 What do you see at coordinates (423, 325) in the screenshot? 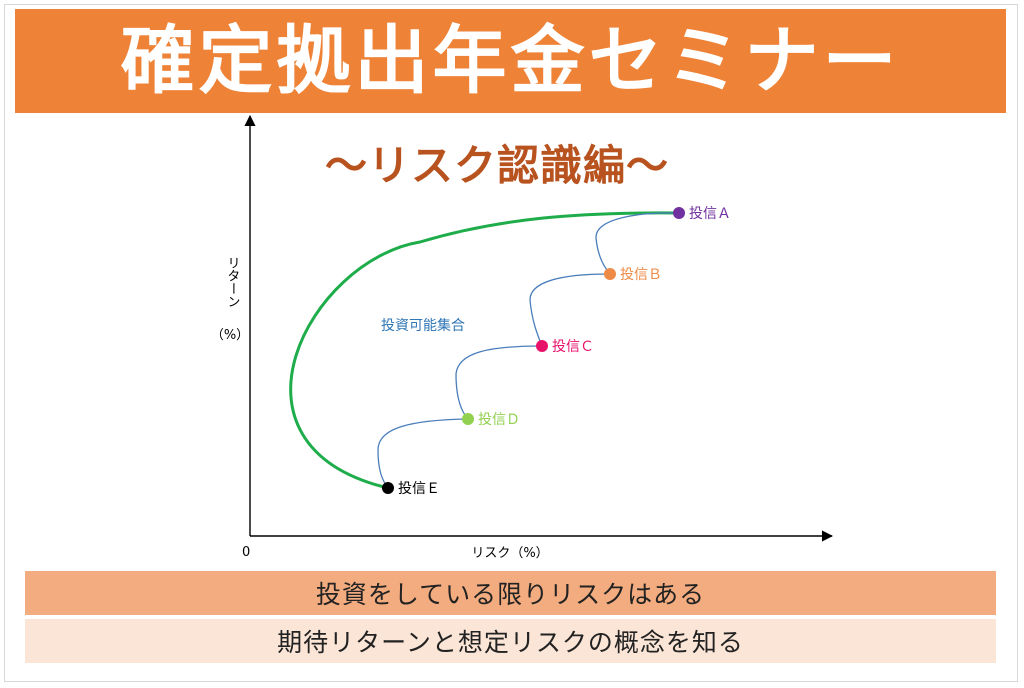
I see `investable-set-label: 投資可能集合` at bounding box center [423, 325].